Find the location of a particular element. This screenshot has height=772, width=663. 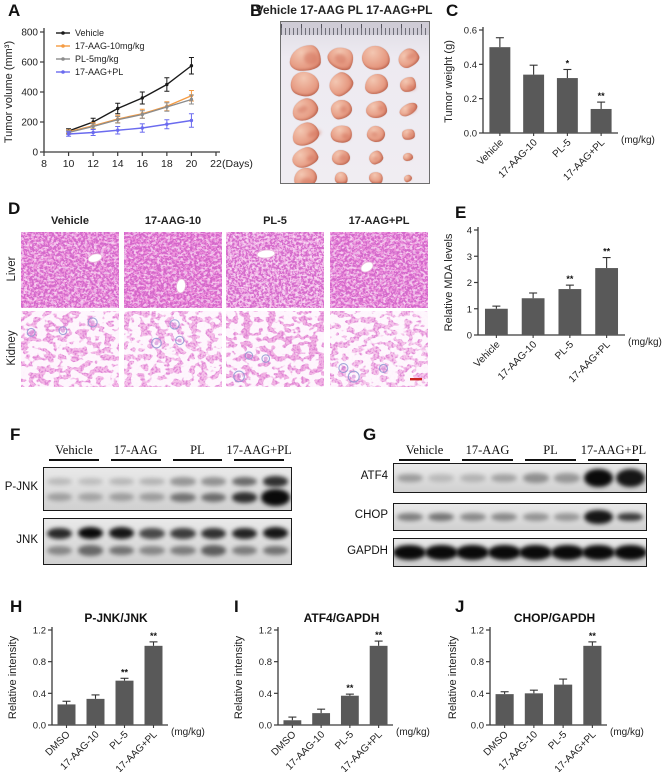

histology-col-header: 17-AAG+PL is located at coordinates (379, 221).